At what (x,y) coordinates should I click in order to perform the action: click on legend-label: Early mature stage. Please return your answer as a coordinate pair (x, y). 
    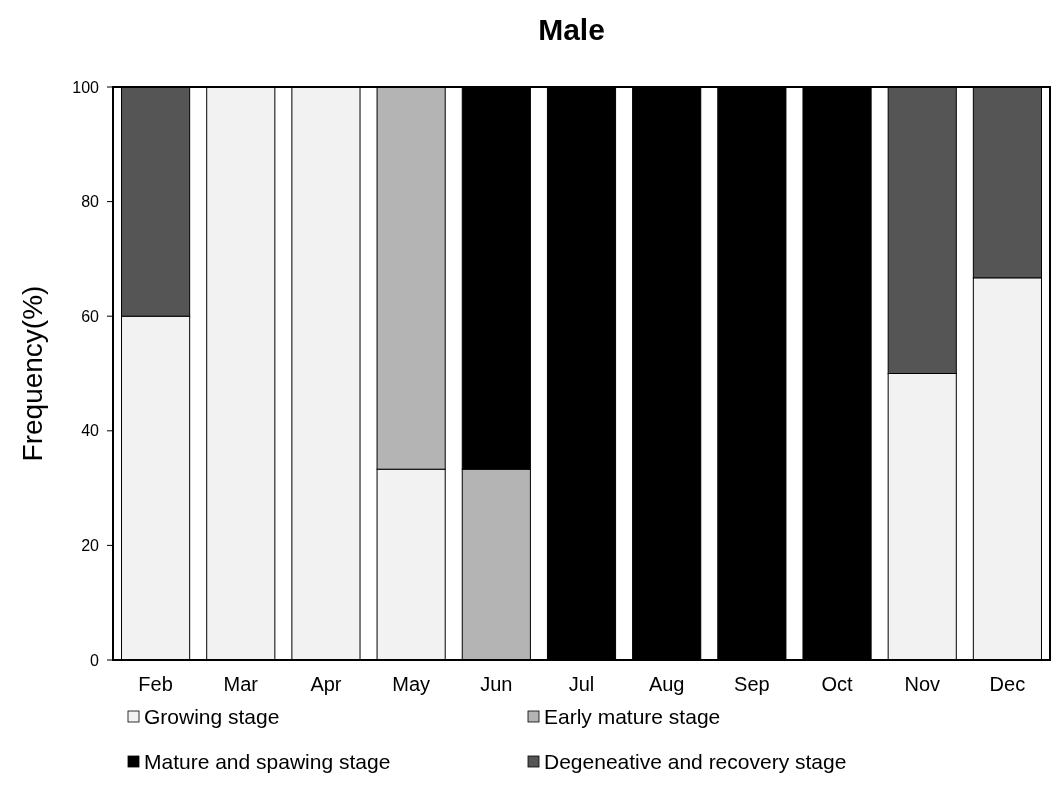
    Looking at the image, I should click on (632, 717).